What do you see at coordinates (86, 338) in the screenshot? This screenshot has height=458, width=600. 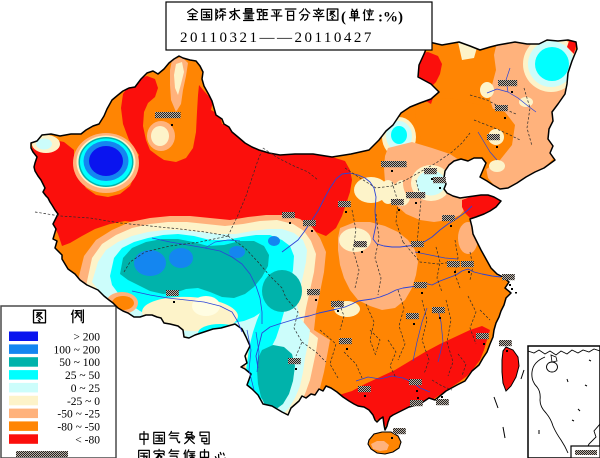 I see `svg-text: > 200` at bounding box center [86, 338].